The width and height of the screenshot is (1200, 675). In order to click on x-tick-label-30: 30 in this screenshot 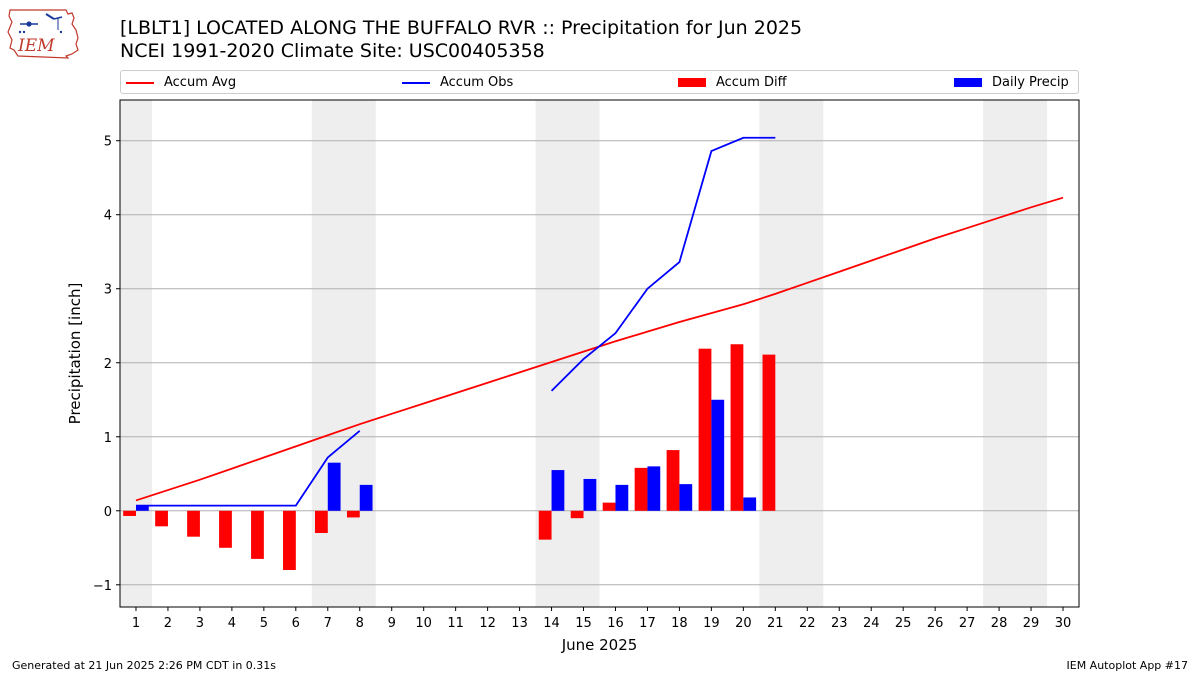, I will do `click(1063, 623)`.